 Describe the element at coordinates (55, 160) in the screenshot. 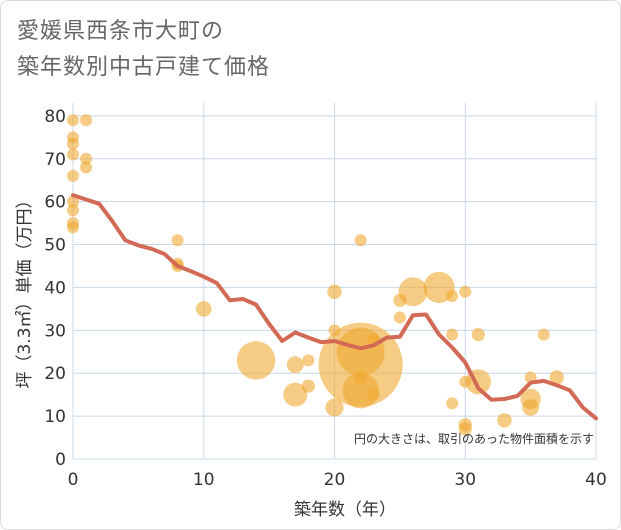

I see `y-tick-label-7: 70` at that location.